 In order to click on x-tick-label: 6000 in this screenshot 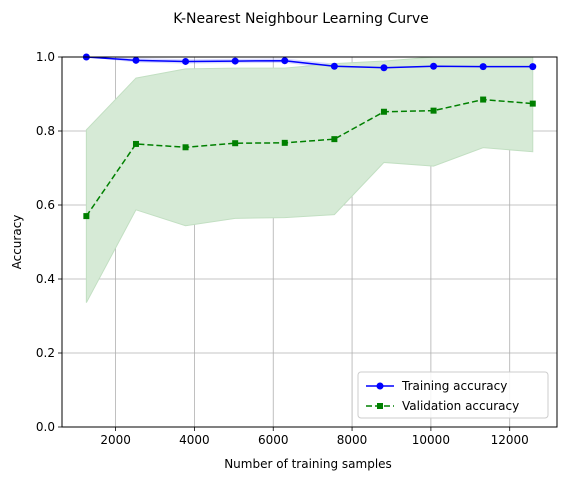, I will do `click(273, 440)`.